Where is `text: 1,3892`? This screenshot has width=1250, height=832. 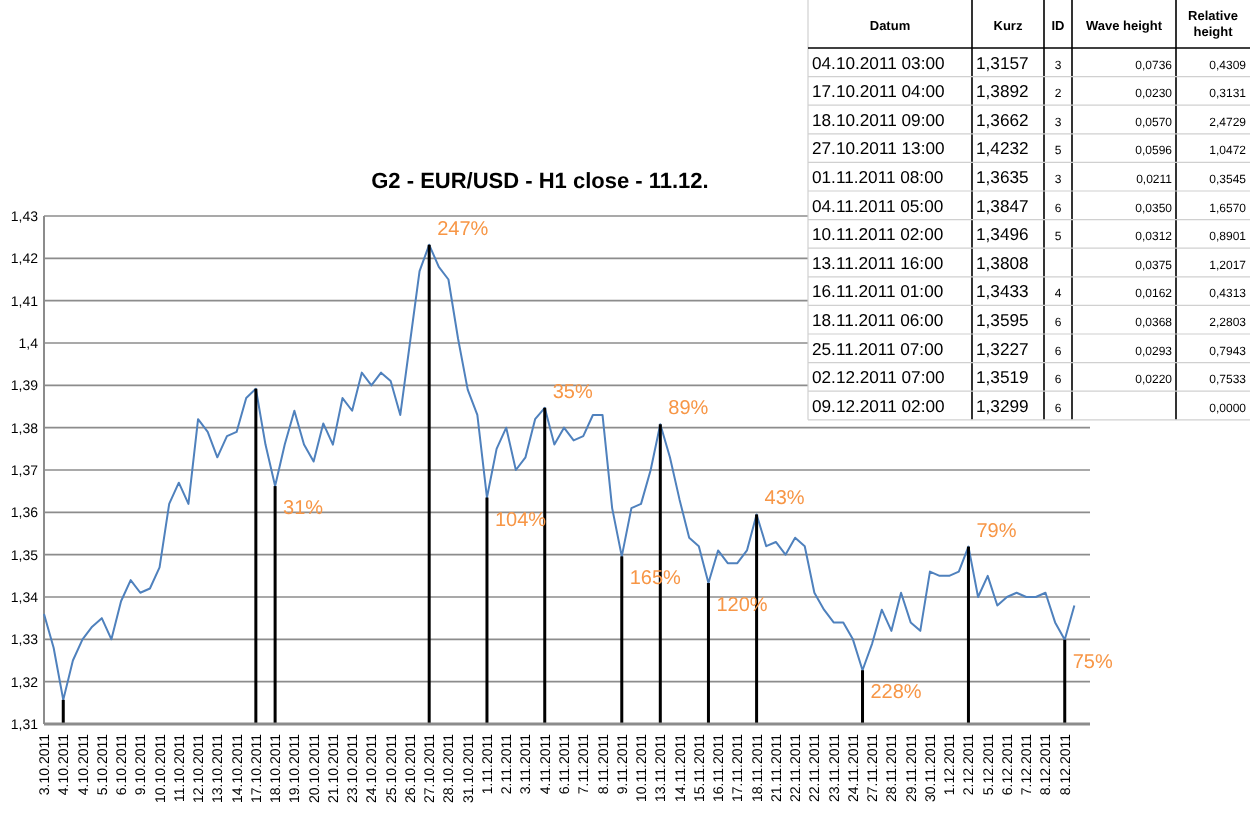 text: 1,3892 is located at coordinates (1002, 91).